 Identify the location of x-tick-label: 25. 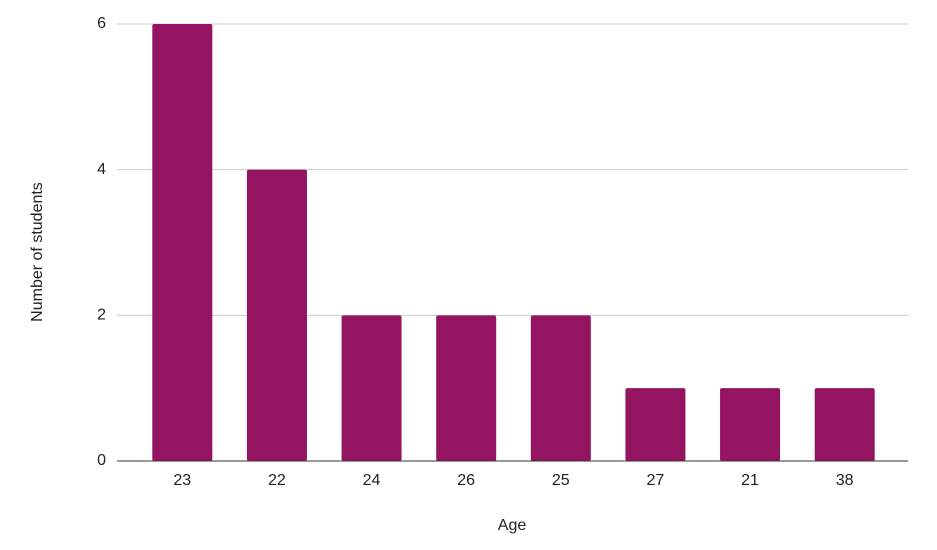
(561, 480).